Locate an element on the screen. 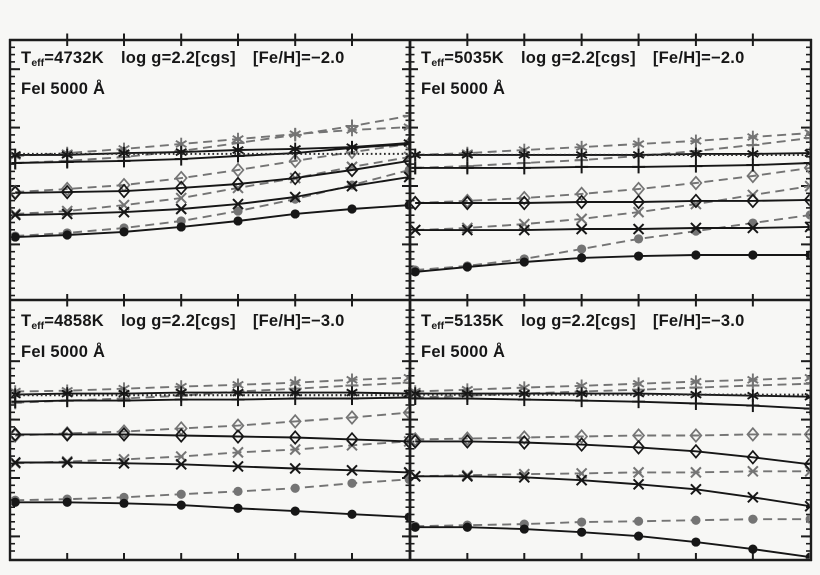  series-bottom-right-solid-circle is located at coordinates (610, 540).